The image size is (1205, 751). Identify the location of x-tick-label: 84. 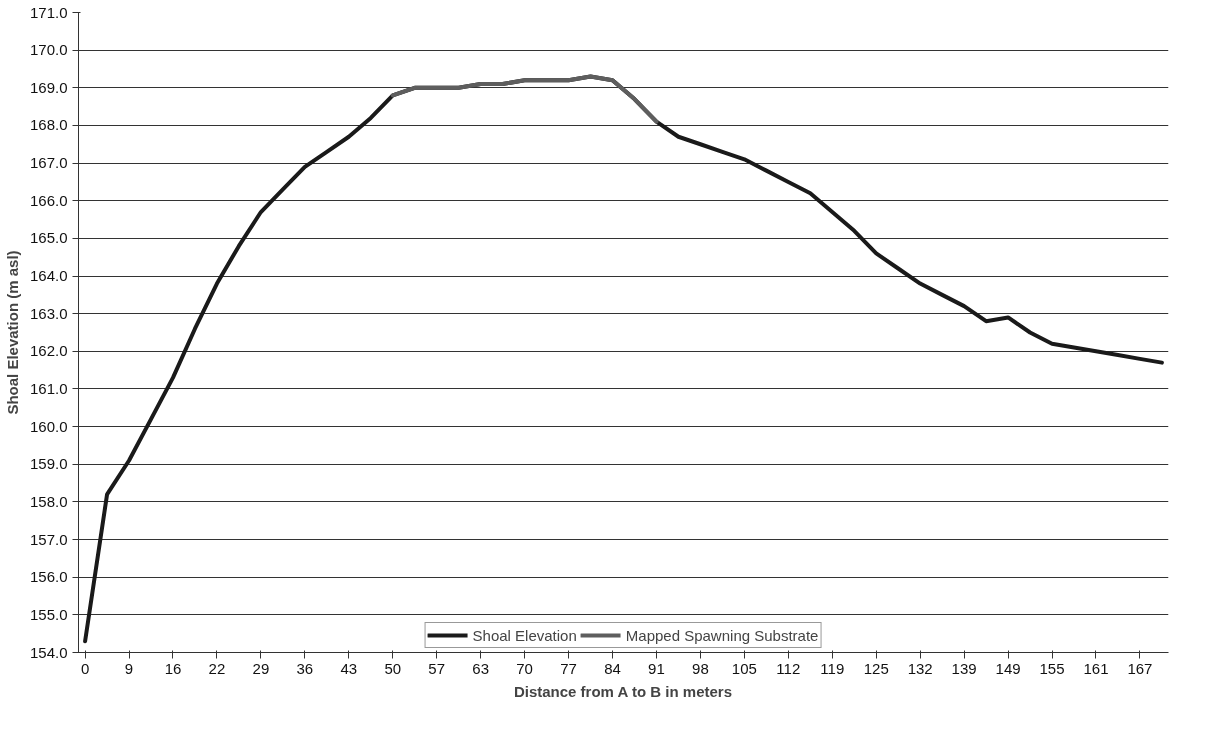
(612, 668).